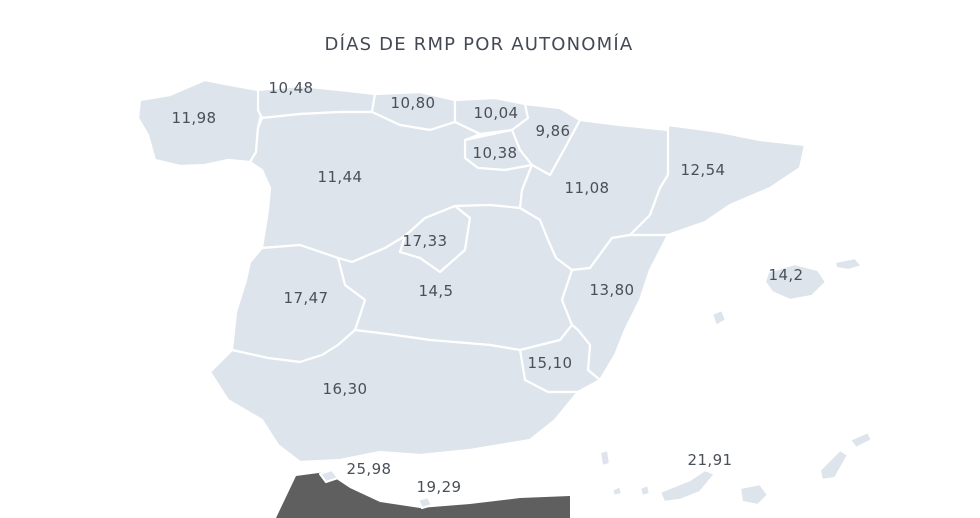  What do you see at coordinates (717, 180) in the screenshot?
I see `region-cataluna` at bounding box center [717, 180].